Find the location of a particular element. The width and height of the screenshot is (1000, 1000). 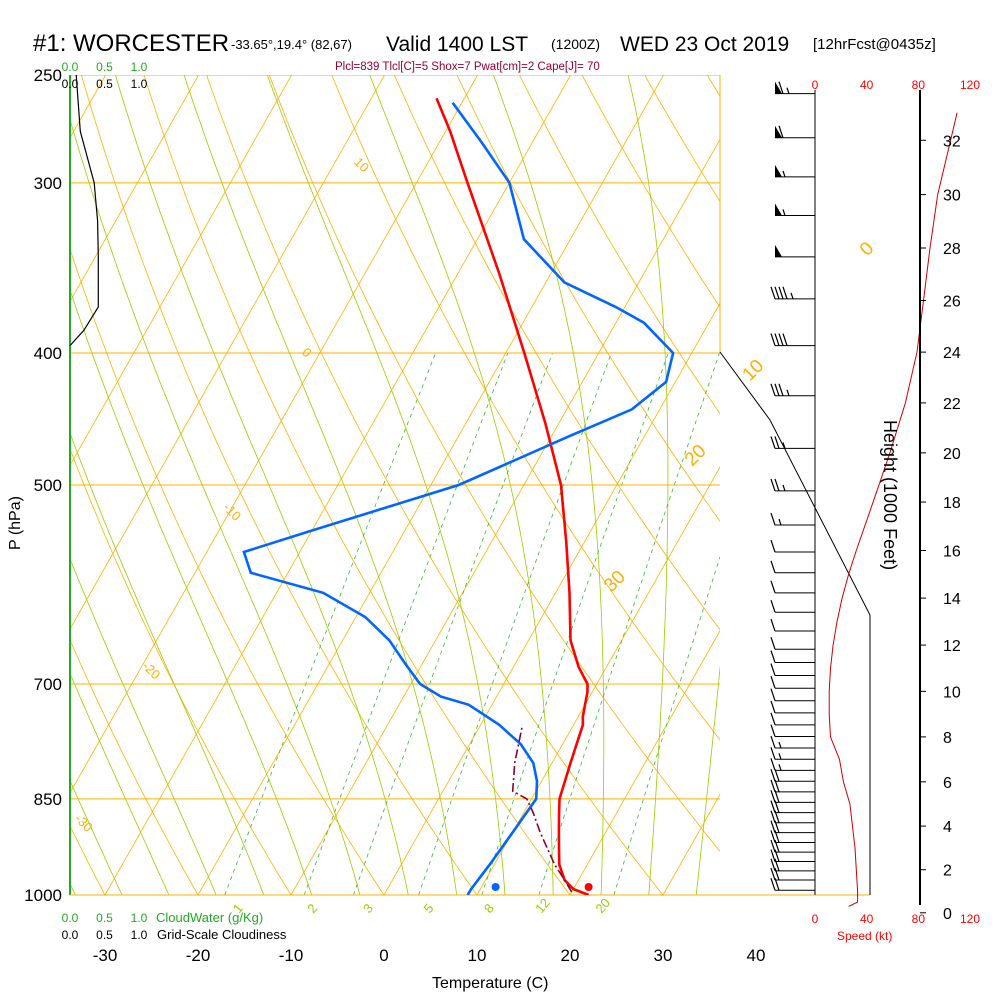

pressure-tick-label: 300 is located at coordinates (48, 183).